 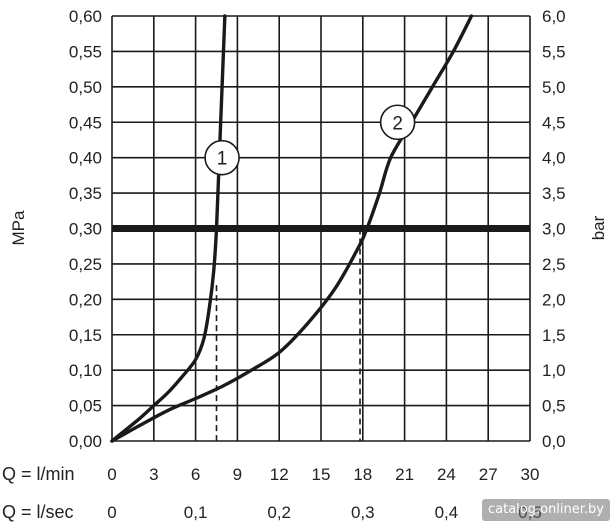 I want to click on x-primary-tick-label: 30, so click(x=530, y=474).